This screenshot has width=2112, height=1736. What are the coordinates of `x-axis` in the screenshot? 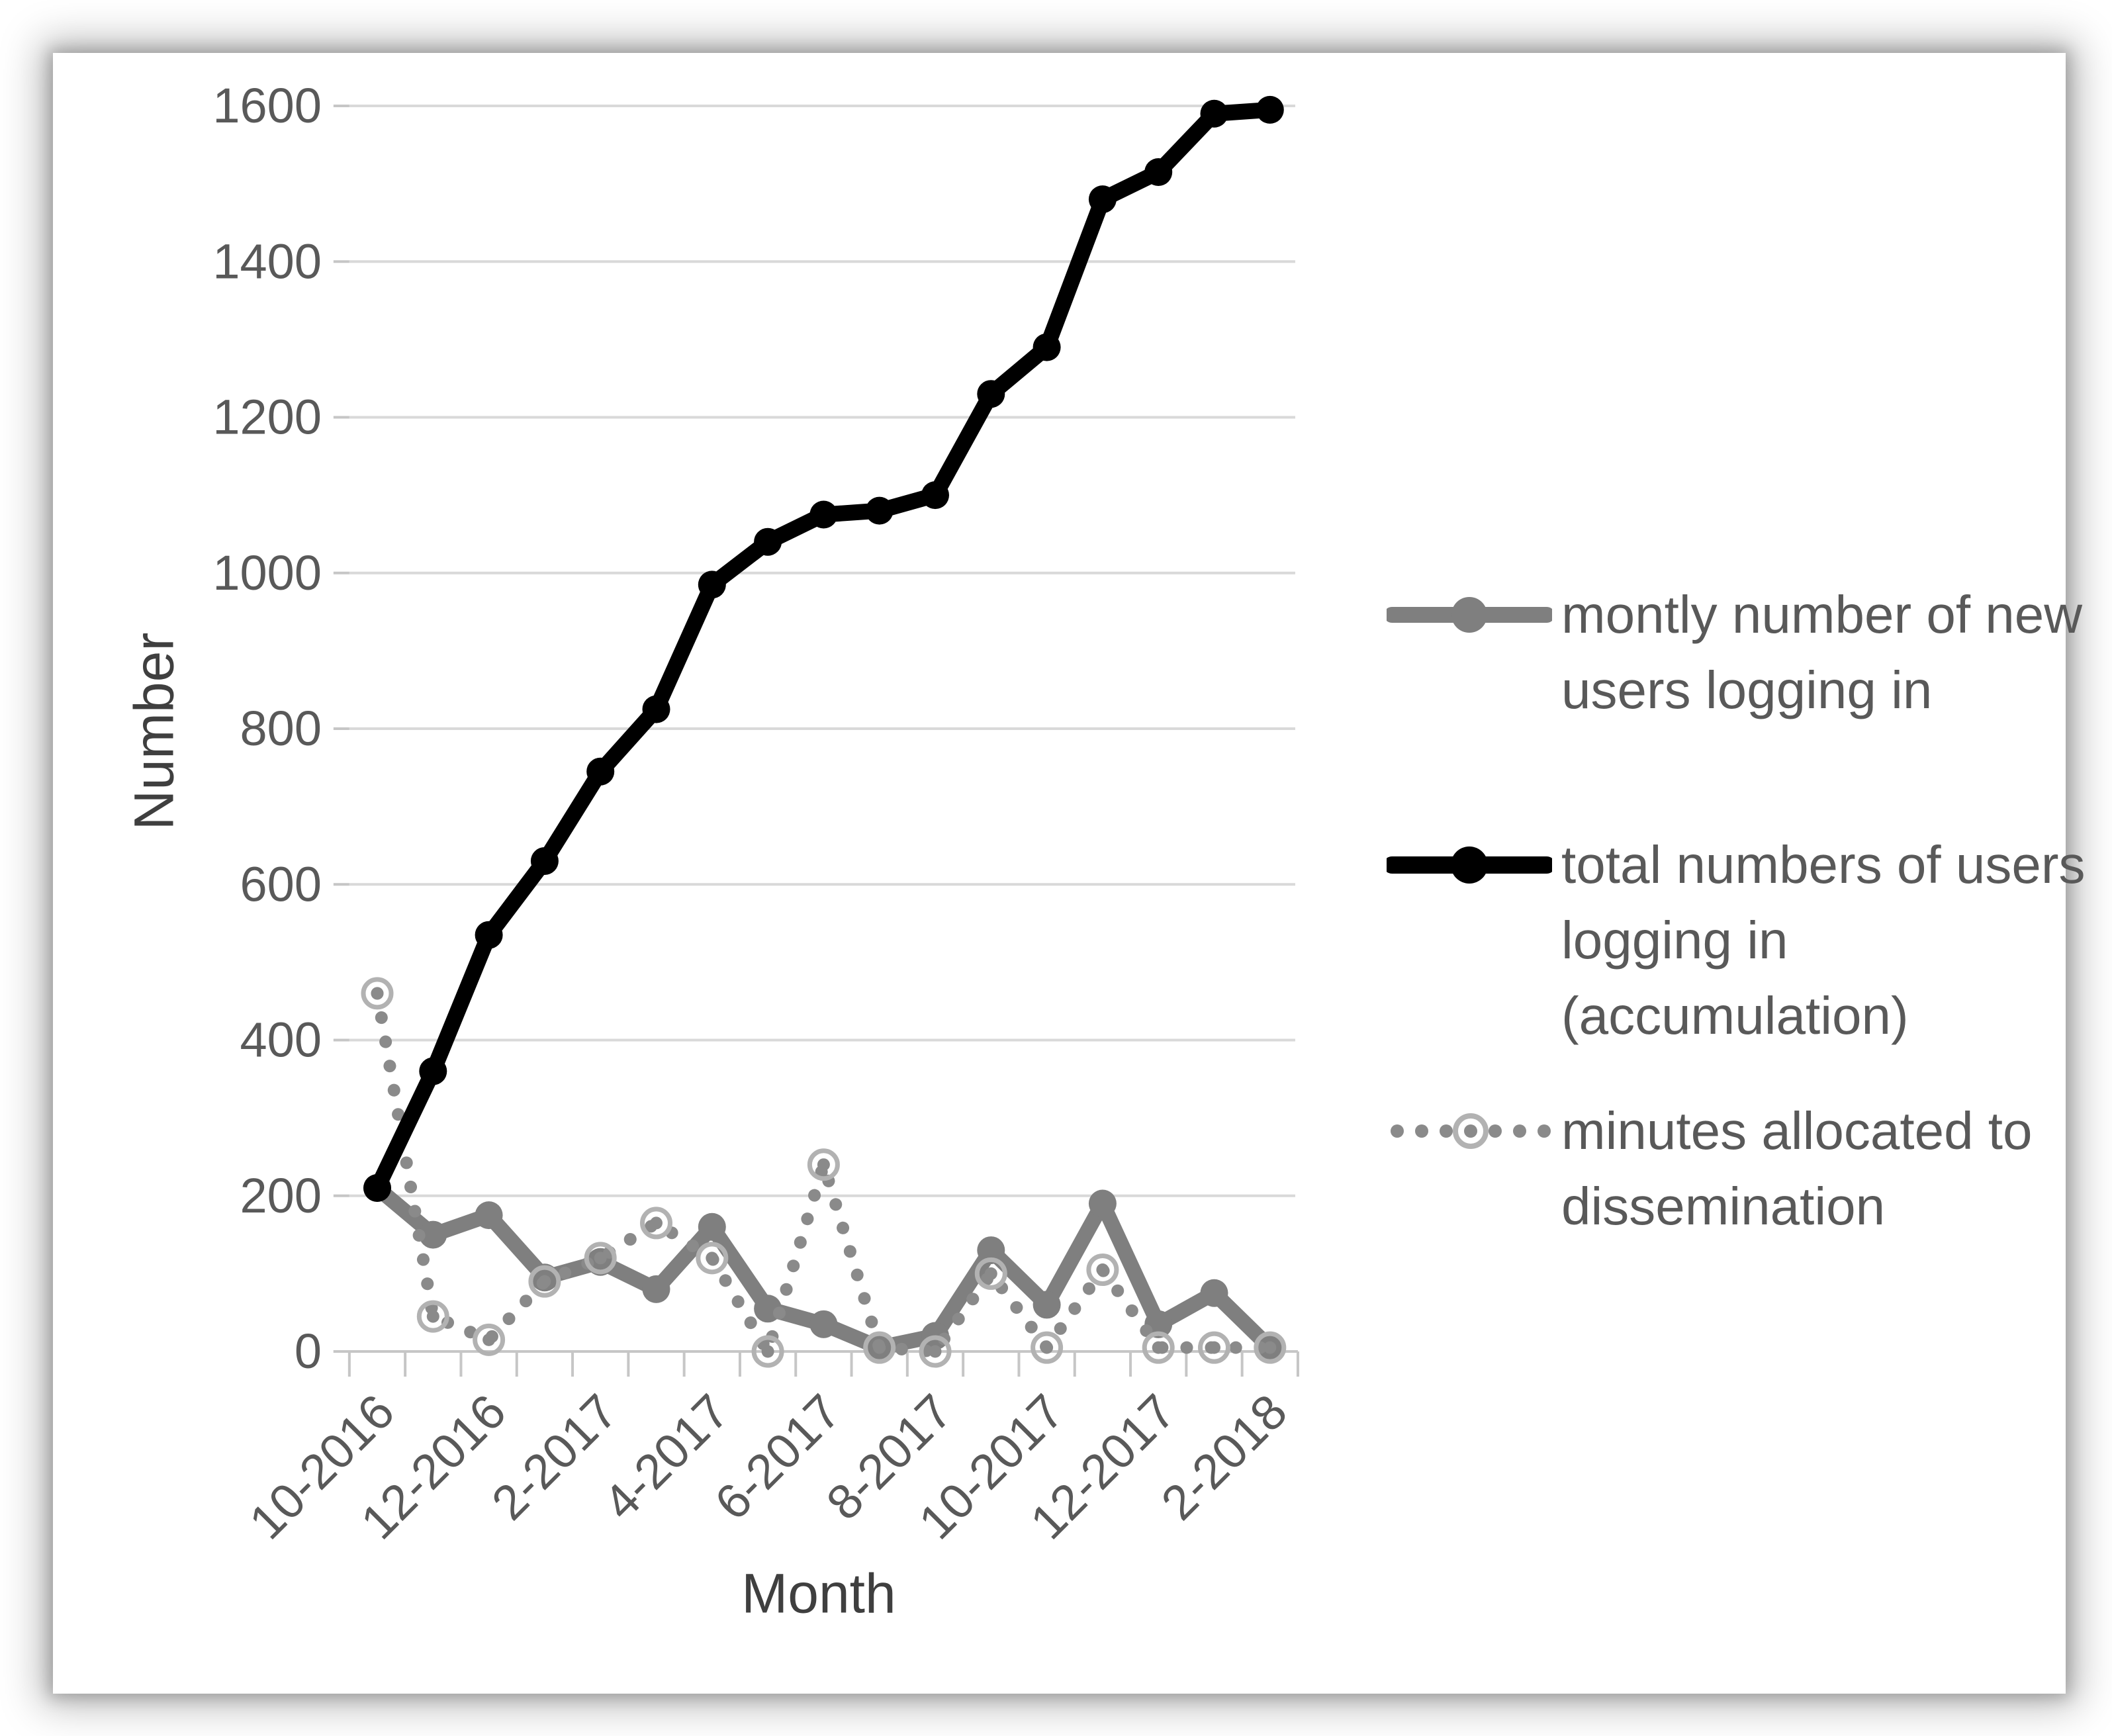 It's located at (816, 1363).